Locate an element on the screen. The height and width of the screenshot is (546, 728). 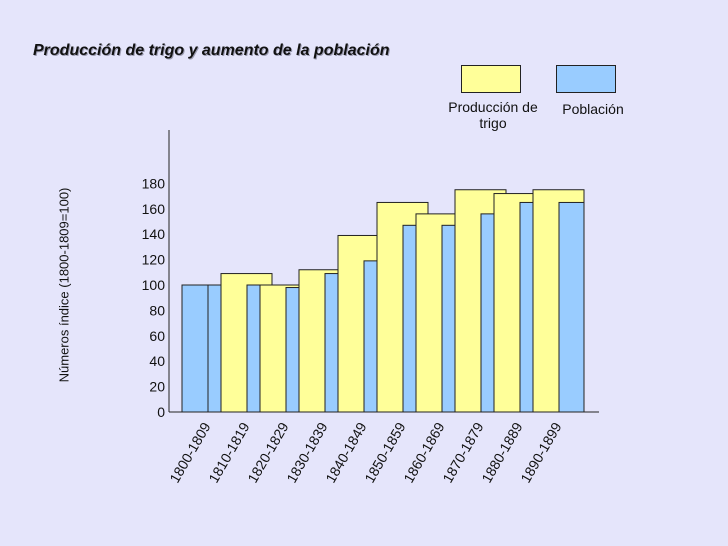
y-tick-label-180: 180 is located at coordinates (154, 183).